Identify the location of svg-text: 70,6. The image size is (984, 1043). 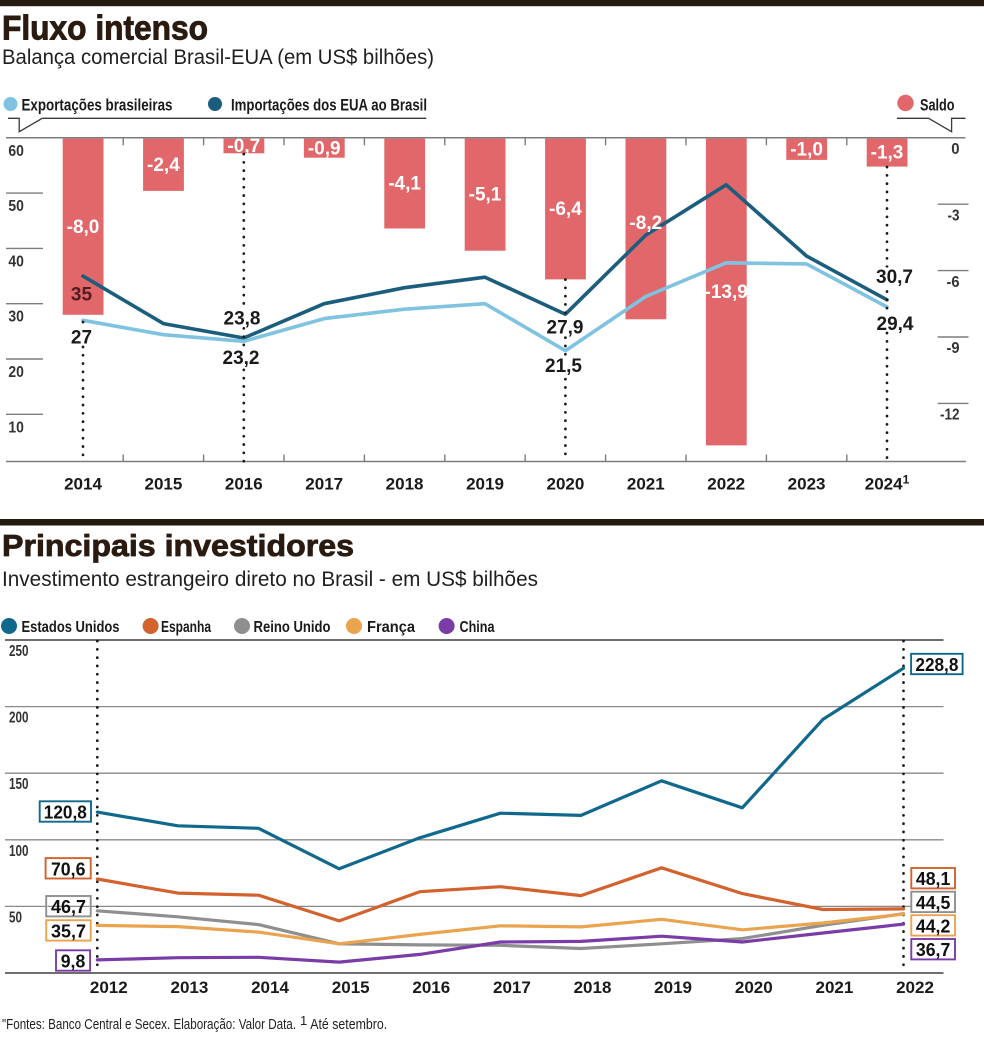
(68, 868).